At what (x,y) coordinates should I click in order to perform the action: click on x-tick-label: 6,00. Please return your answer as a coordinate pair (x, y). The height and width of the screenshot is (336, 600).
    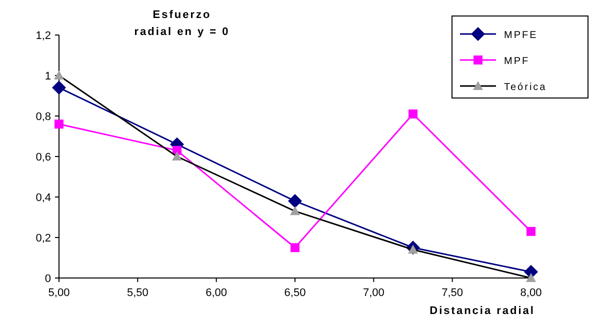
    Looking at the image, I should click on (217, 293).